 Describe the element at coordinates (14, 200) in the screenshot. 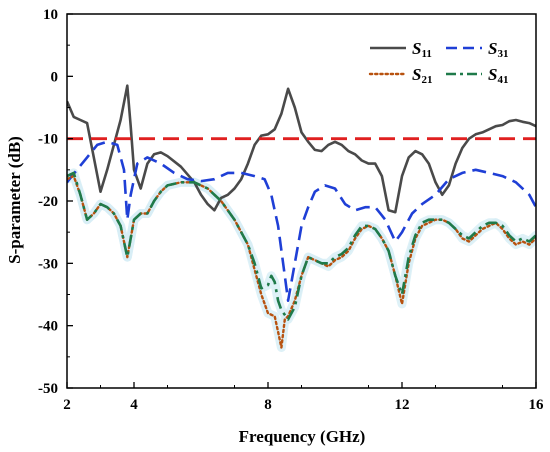

I see `y-axis-title: S-parameter (dB)` at that location.